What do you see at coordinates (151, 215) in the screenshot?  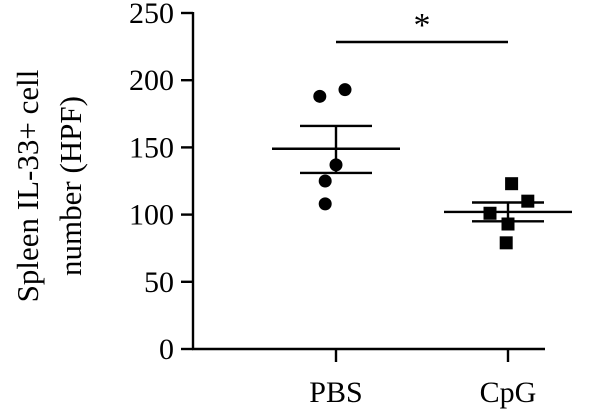 I see `y-tick-label: 100` at bounding box center [151, 215].